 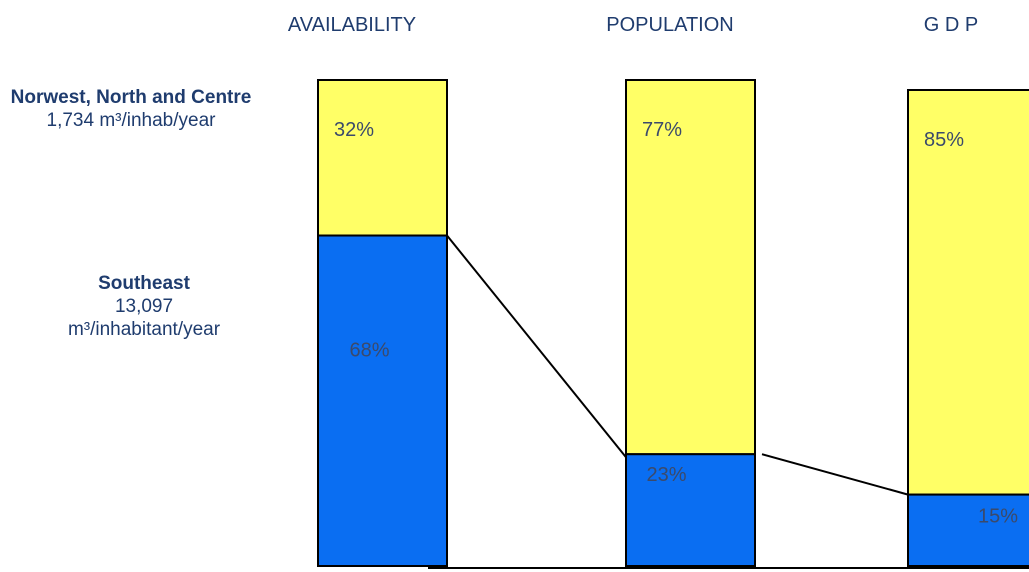 I want to click on data-label-north-1: 77%, so click(x=662, y=130).